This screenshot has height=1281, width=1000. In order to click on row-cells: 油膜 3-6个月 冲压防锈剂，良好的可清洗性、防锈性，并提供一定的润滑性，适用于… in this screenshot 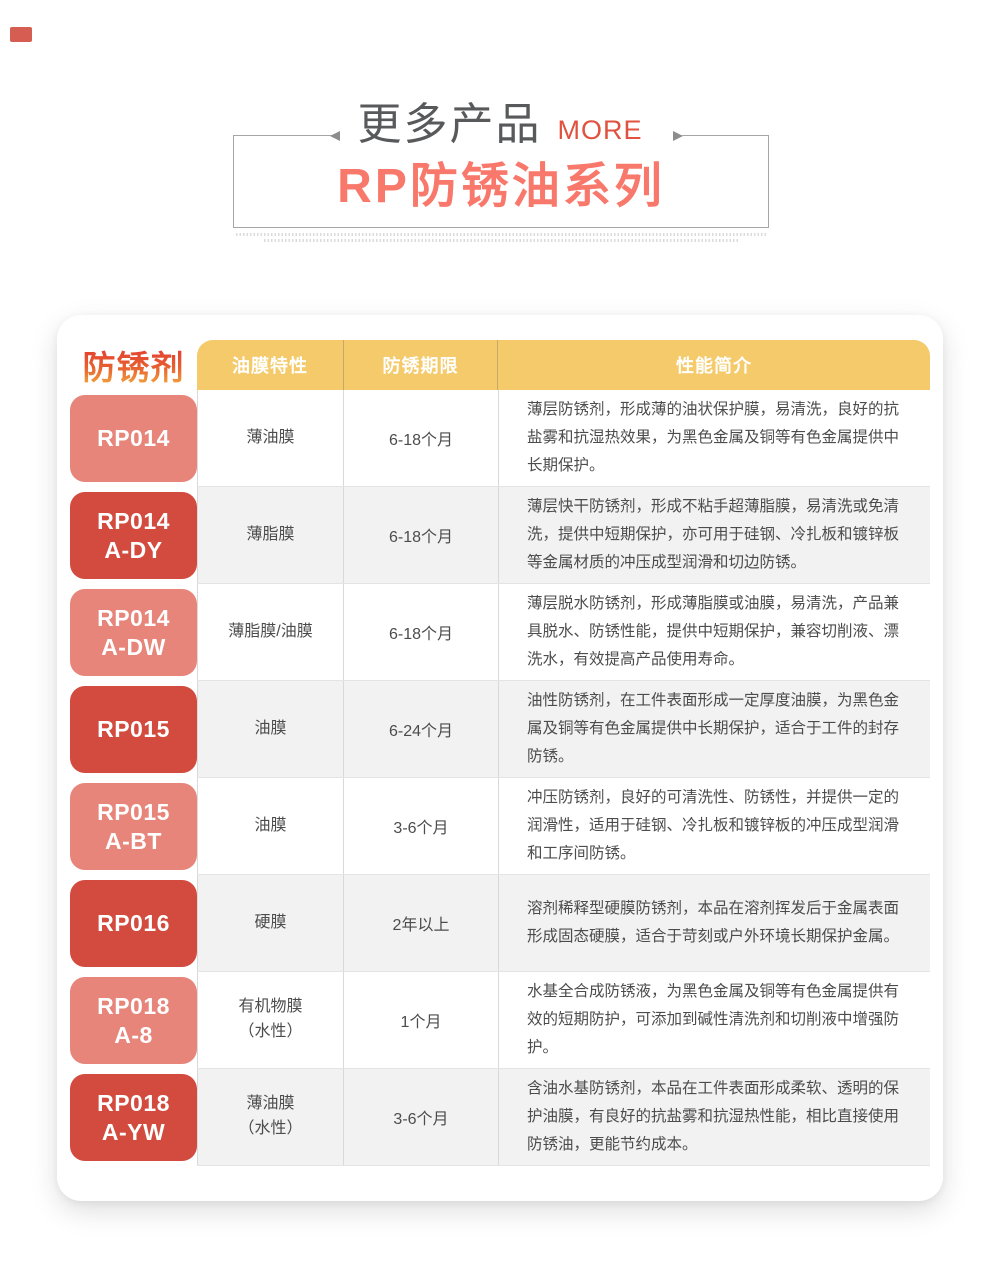, I will do `click(563, 826)`.